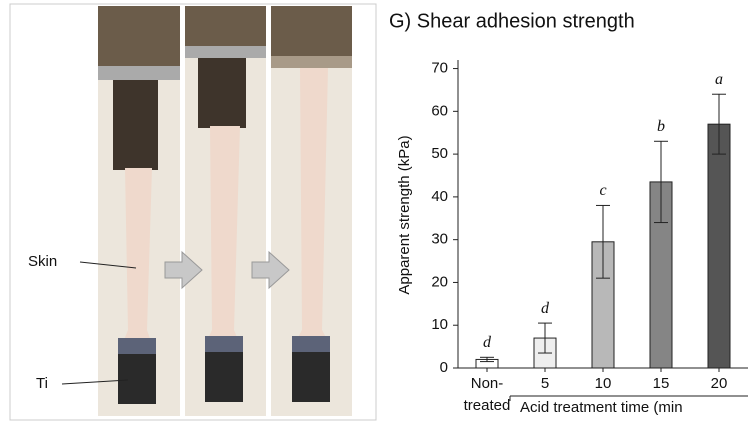  I want to click on y-axis-label: Apparent strength (kPa), so click(404, 214).